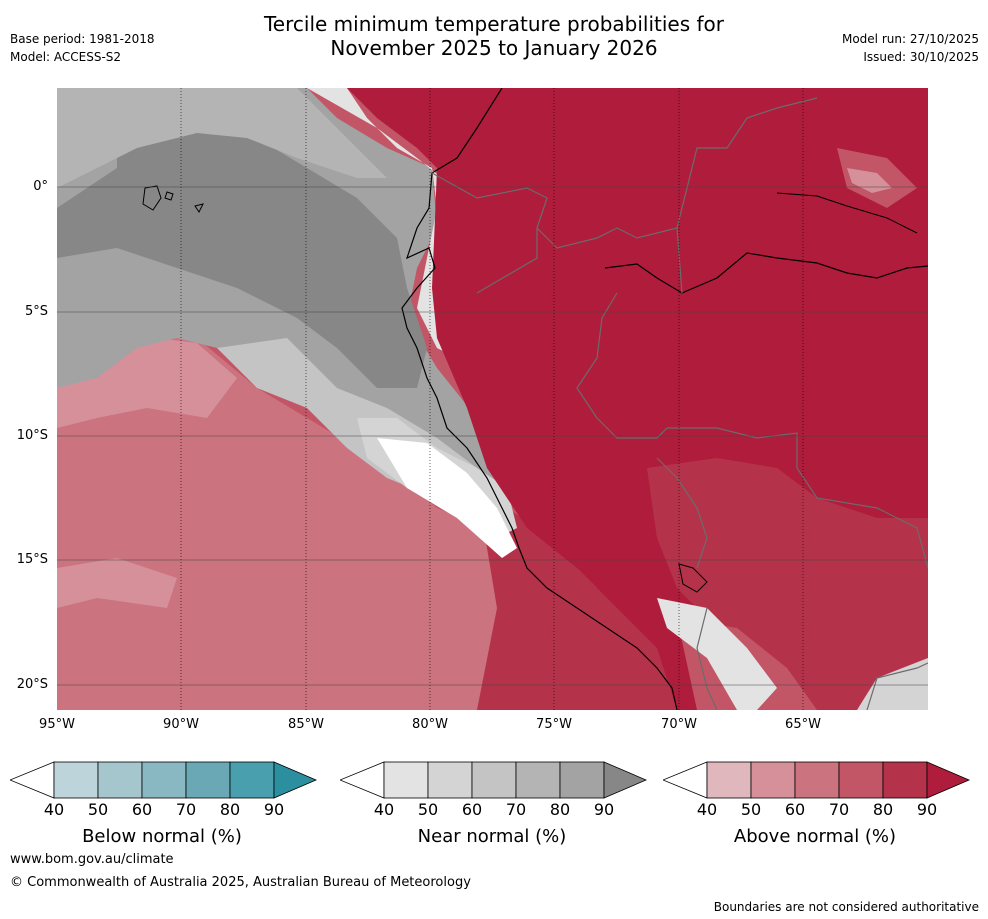 The image size is (988, 919). I want to click on header-meta-left: Base period: 1981-2018 Model: ACCESS-S2, so click(82, 48).